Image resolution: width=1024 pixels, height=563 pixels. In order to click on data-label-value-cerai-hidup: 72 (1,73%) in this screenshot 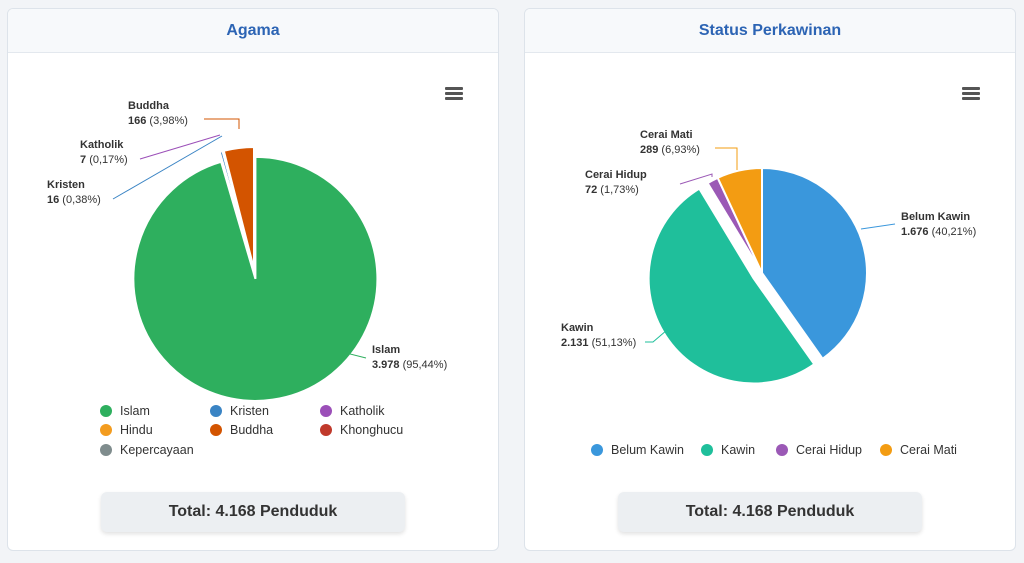, I will do `click(612, 190)`.